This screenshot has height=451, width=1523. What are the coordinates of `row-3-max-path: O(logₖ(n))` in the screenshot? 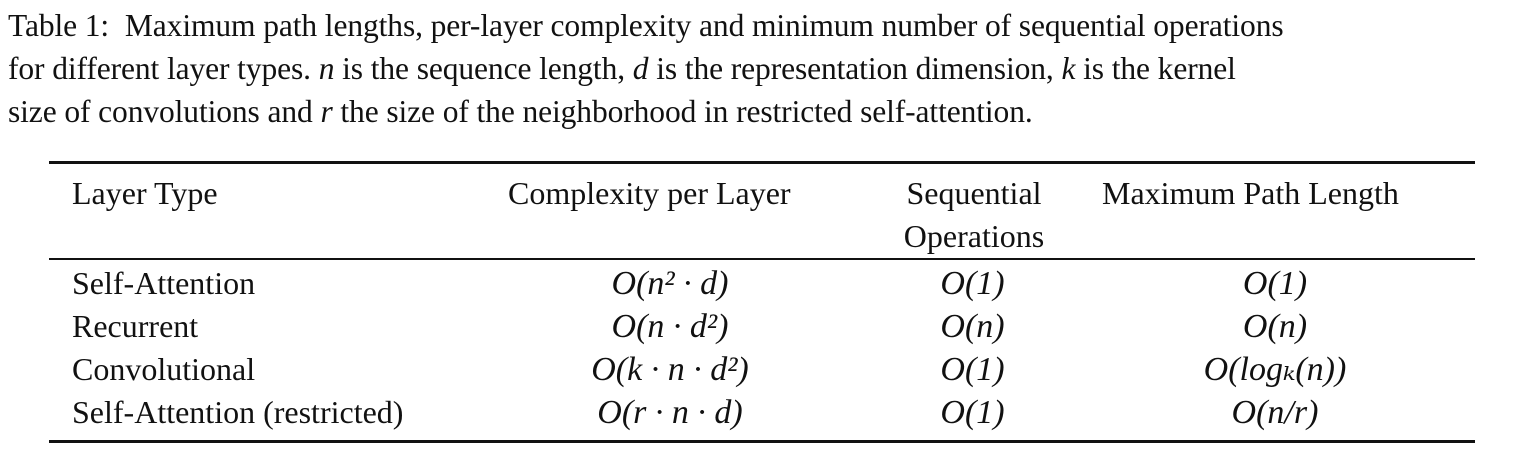 It's located at (1275, 369).